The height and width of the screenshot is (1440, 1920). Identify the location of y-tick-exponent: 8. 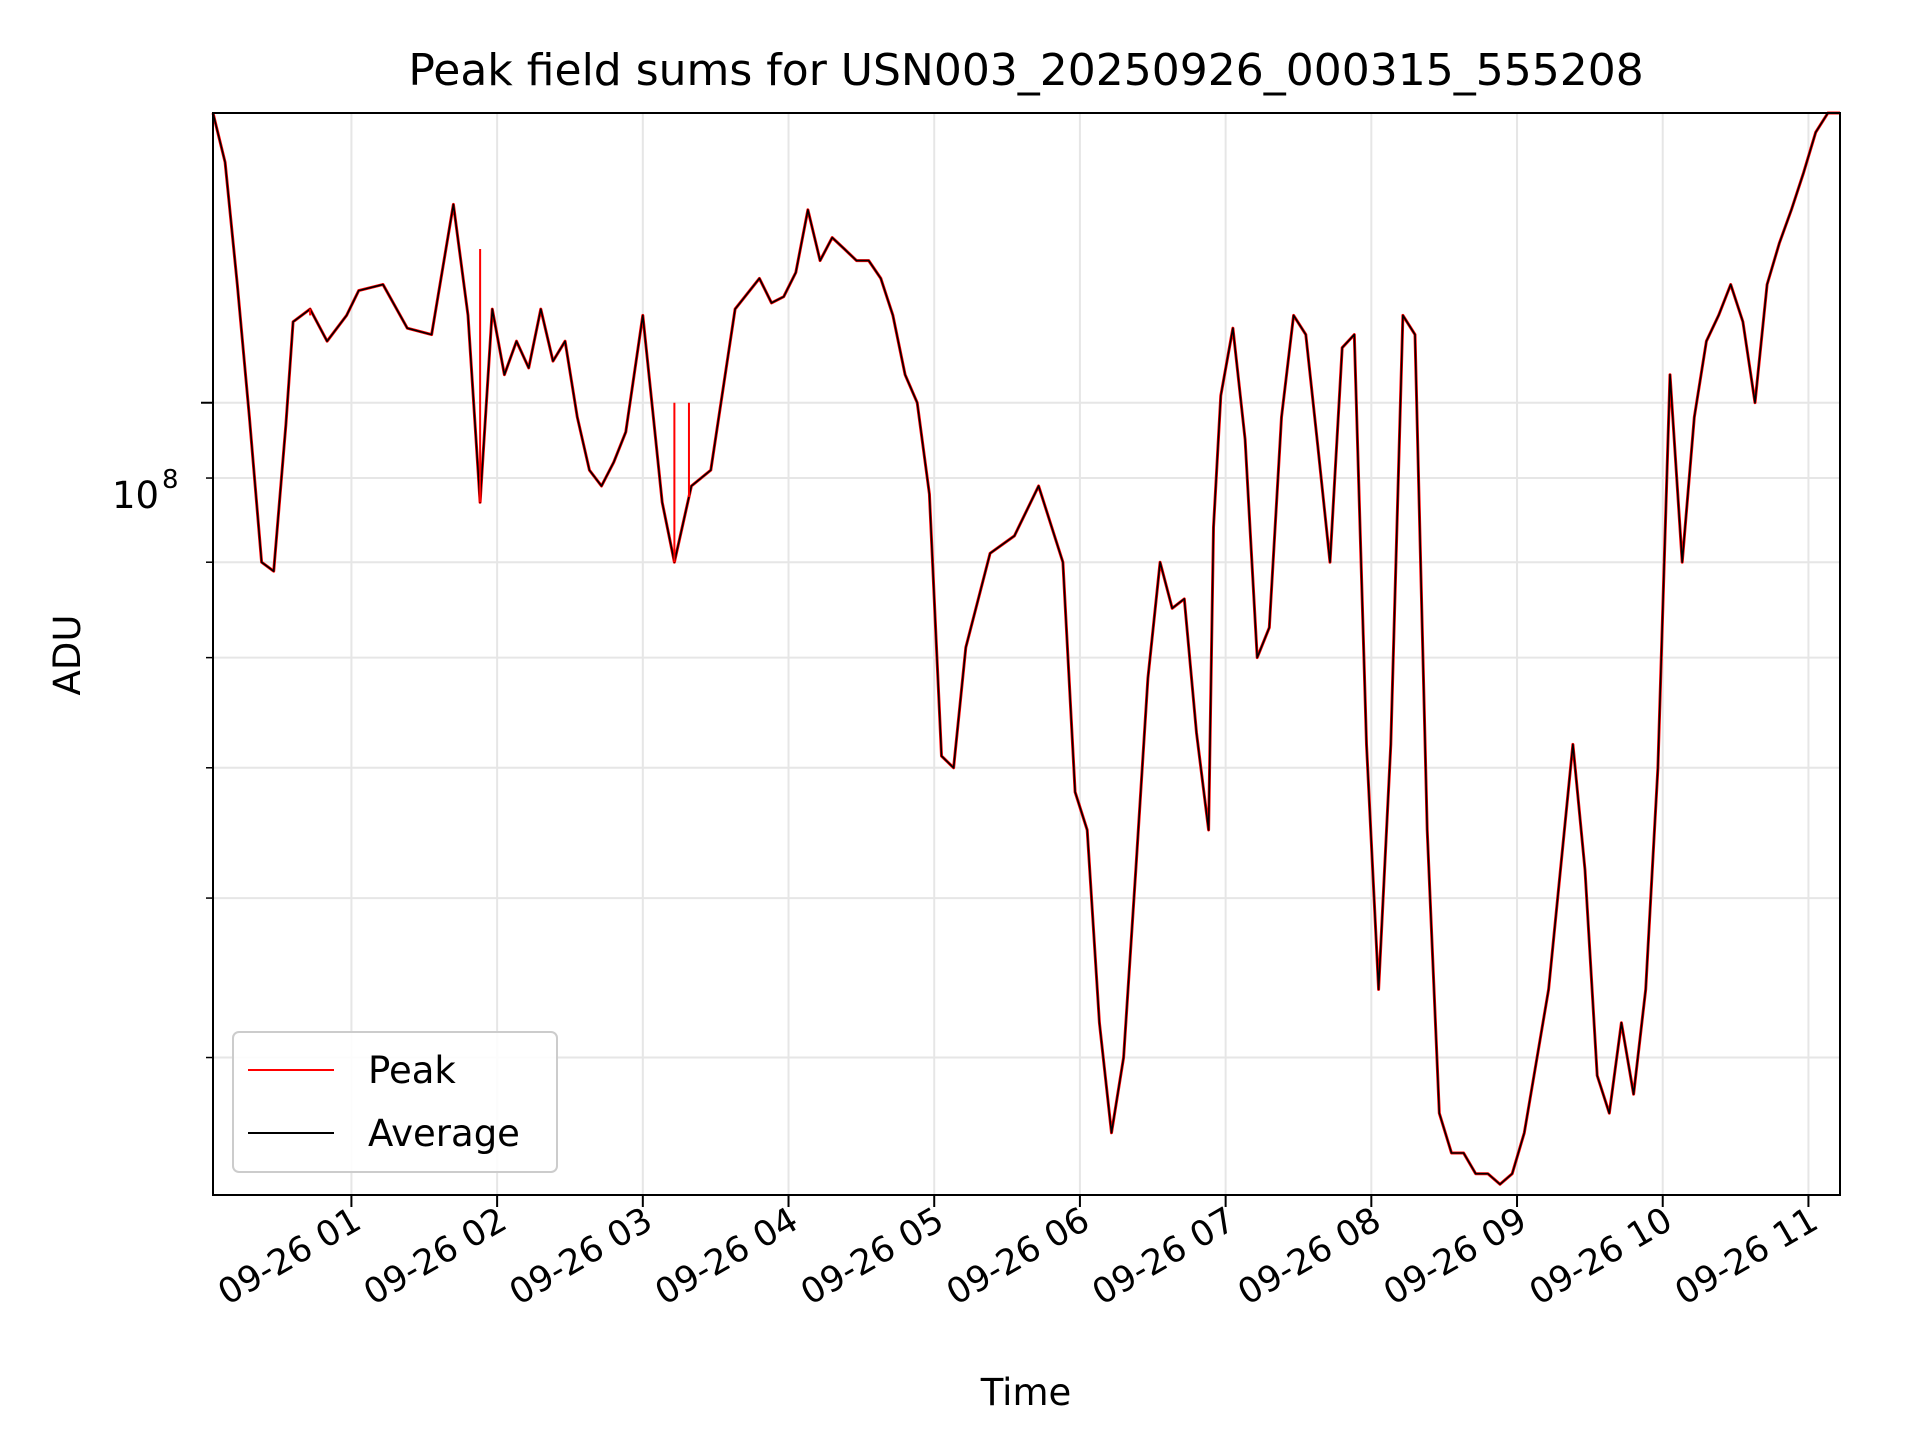
(170, 480).